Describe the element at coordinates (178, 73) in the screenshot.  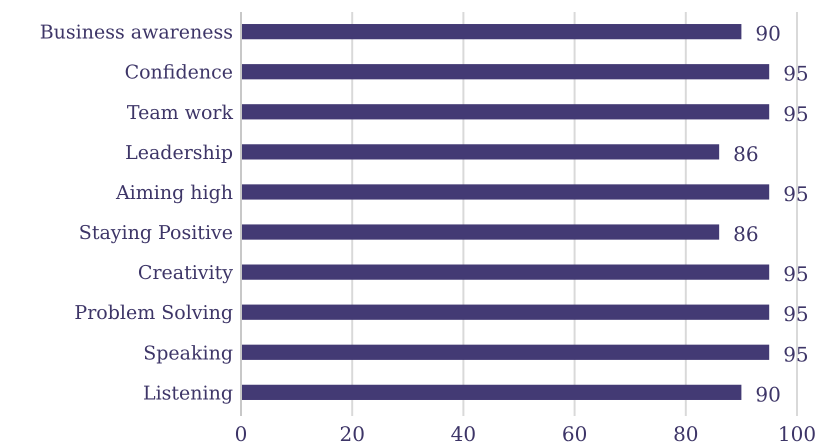
I see `y-tick-label: Confidence` at that location.